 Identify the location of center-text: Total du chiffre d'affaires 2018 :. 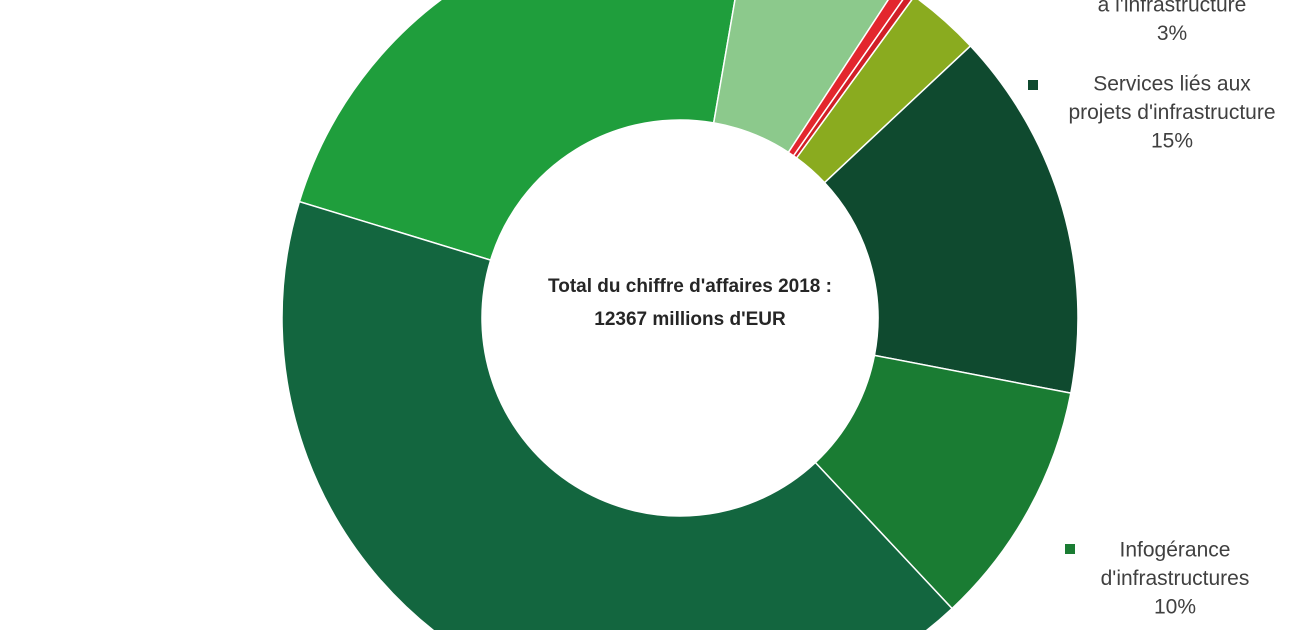
(690, 286).